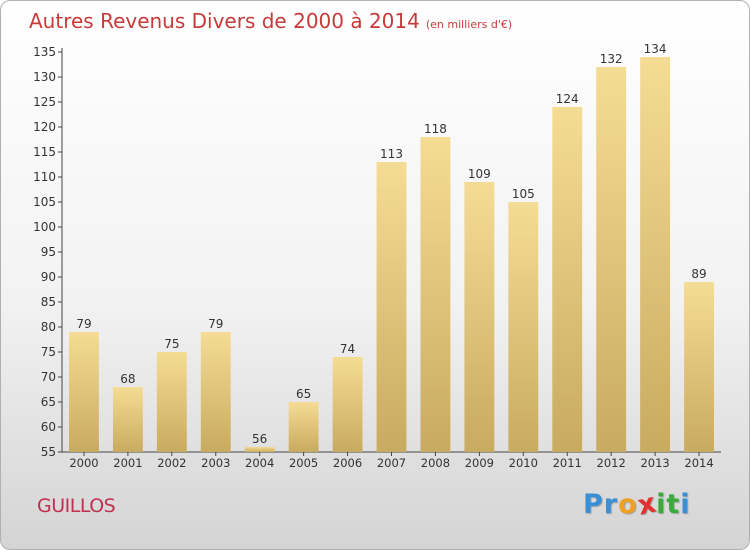 This screenshot has width=750, height=550. What do you see at coordinates (523, 194) in the screenshot?
I see `data-label: 105` at bounding box center [523, 194].